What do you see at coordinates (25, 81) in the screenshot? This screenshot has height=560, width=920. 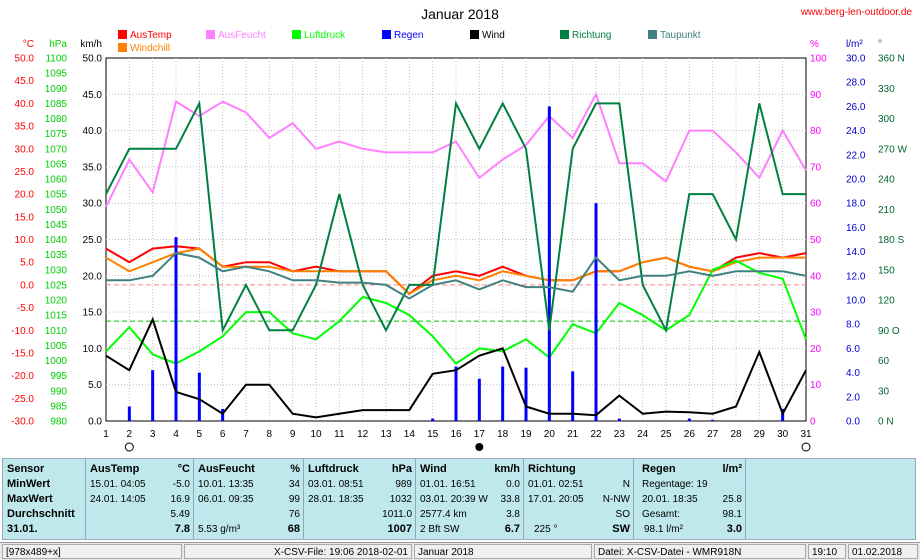 I see `temp-axis-tick: 45.0` at bounding box center [25, 81].